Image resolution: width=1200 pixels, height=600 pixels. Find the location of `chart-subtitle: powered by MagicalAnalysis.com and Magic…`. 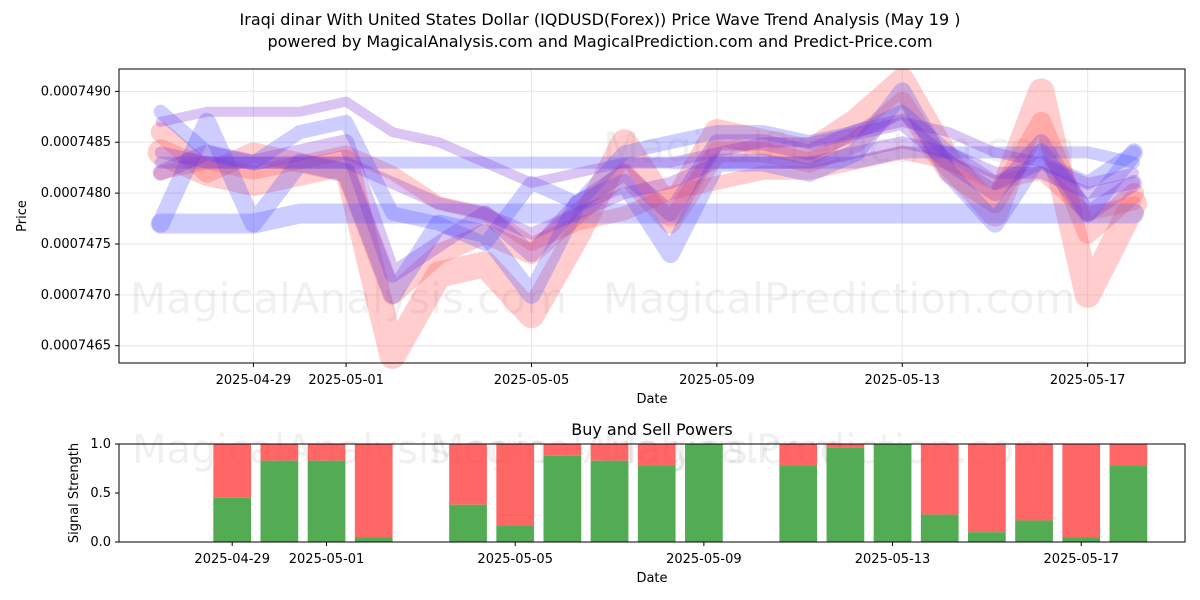

chart-subtitle: powered by MagicalAnalysis.com and Magic… is located at coordinates (600, 41).